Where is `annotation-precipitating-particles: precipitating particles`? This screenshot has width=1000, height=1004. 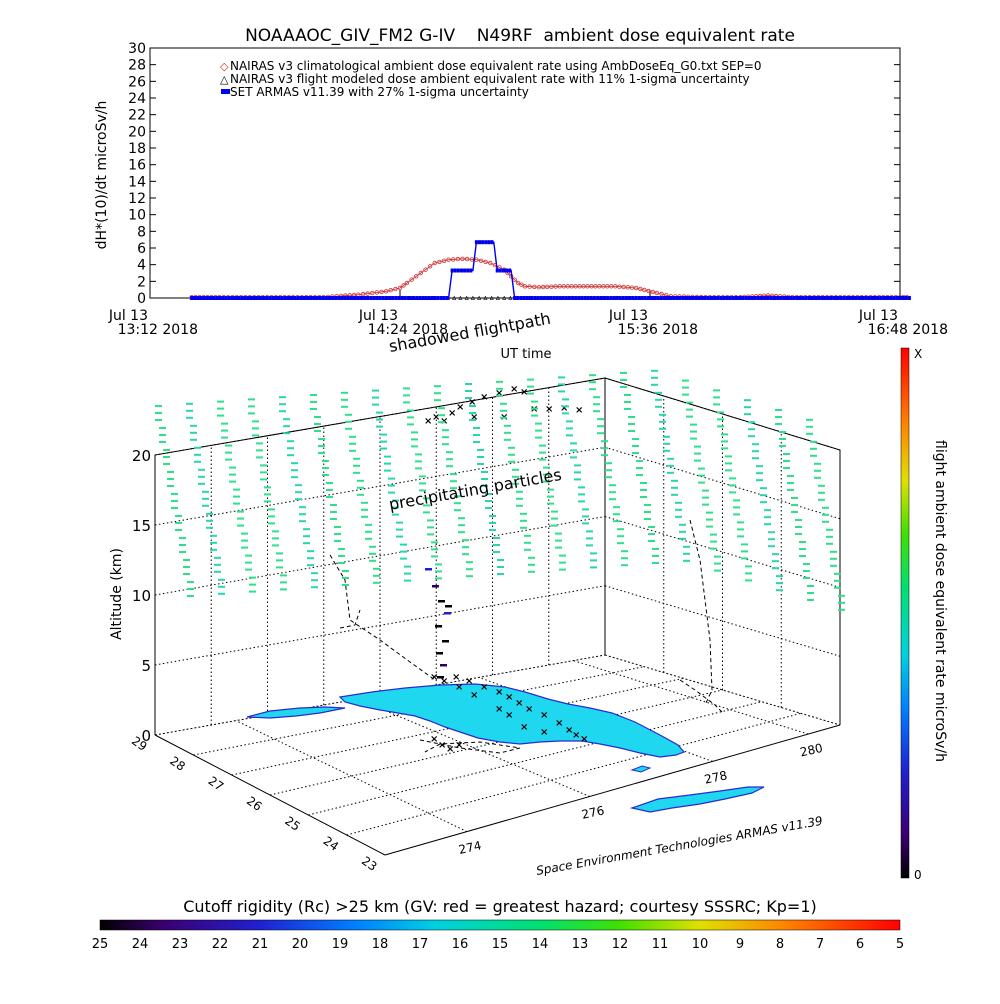 annotation-precipitating-particles: precipitating particles is located at coordinates (475, 489).